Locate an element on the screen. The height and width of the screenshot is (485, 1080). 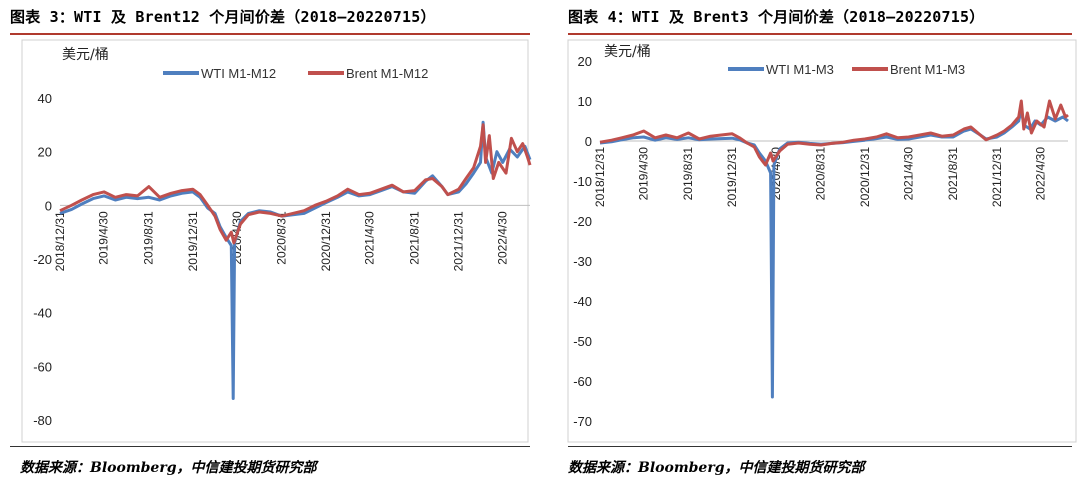
y-tick-label: -10 is located at coordinates (582, 181).